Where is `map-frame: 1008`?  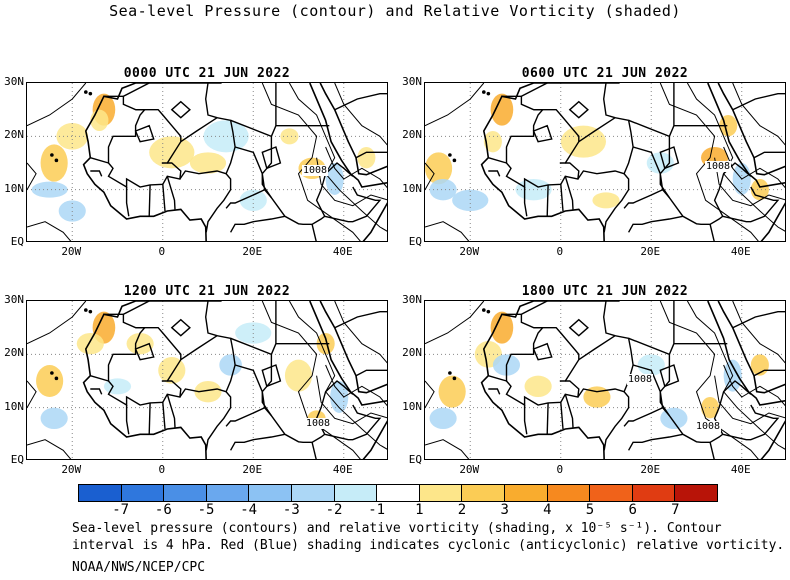 map-frame: 1008 is located at coordinates (207, 380).